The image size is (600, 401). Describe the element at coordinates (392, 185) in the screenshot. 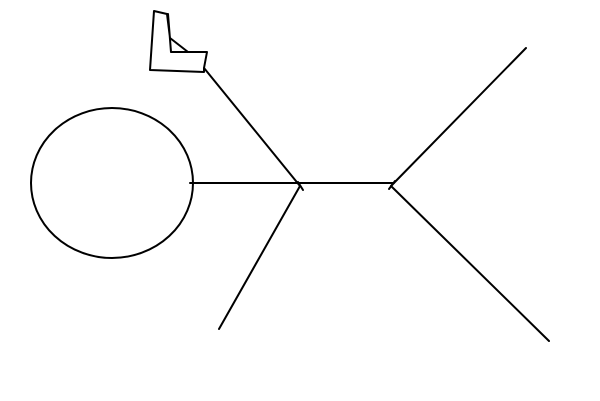

I see `joint-tick-right` at that location.